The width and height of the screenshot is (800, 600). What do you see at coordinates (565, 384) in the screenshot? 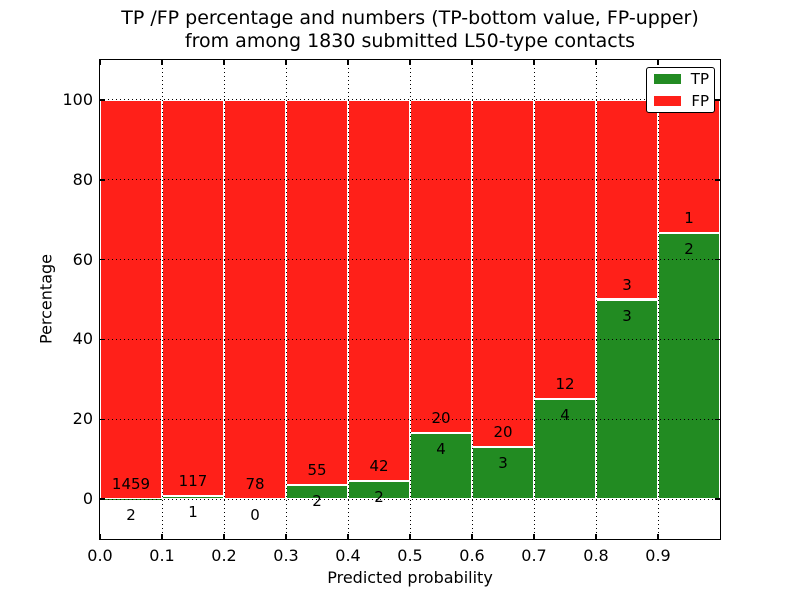
I see `fp-count-label: 12` at bounding box center [565, 384].